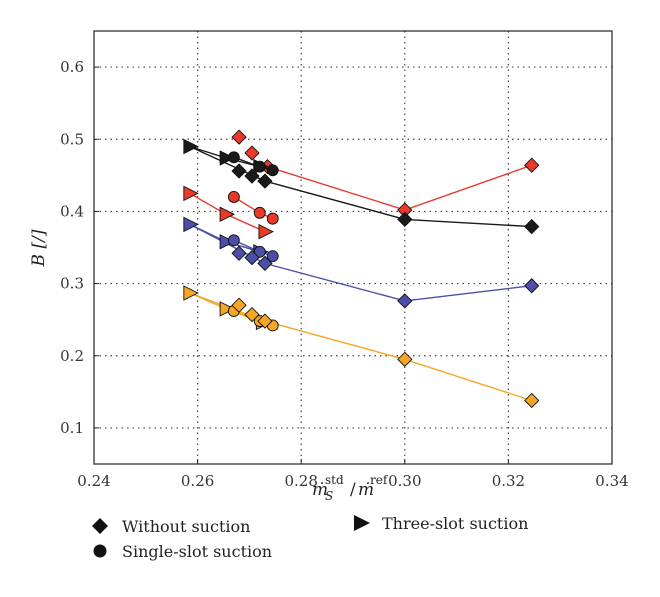  I want to click on x-tick-label: 0.26, so click(197, 481).